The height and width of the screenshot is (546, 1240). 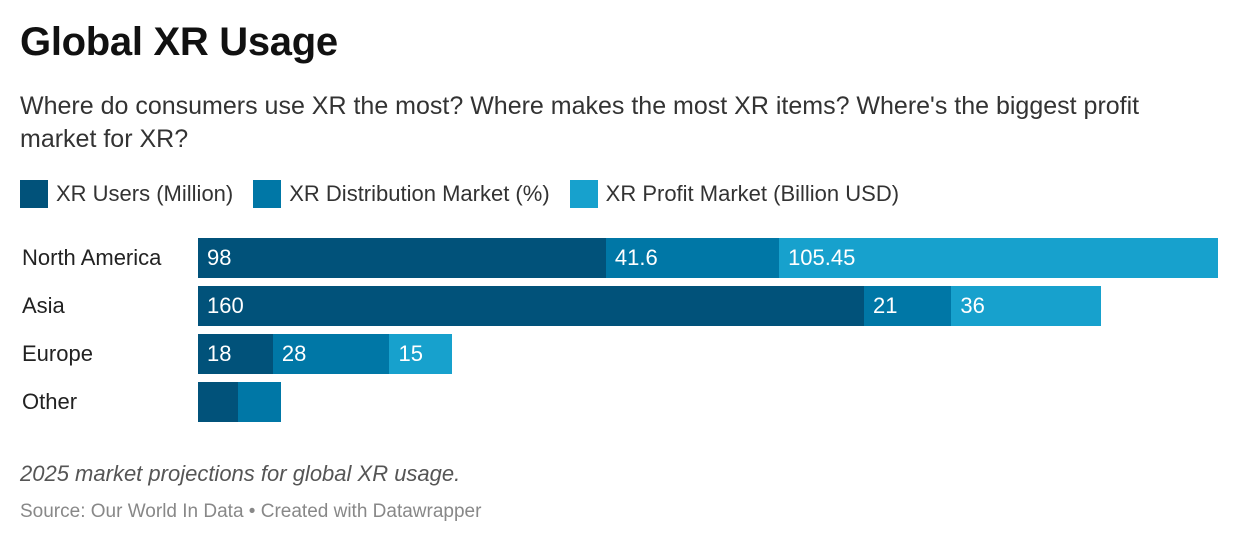 I want to click on bar-asia-xr-profit-market-billion-usd, so click(x=1026, y=306).